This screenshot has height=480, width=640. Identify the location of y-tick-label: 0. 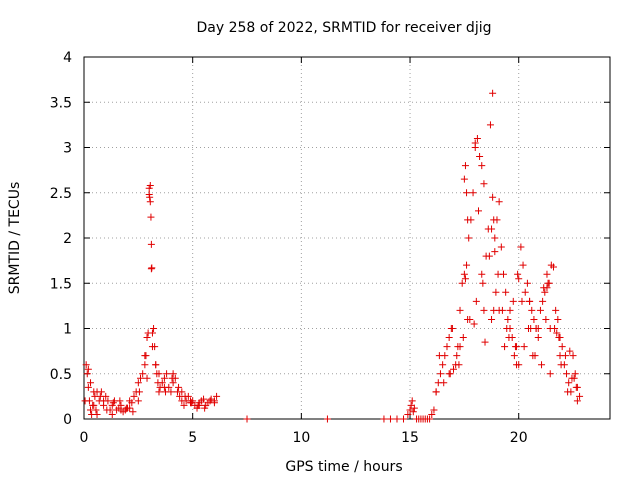
(67, 420).